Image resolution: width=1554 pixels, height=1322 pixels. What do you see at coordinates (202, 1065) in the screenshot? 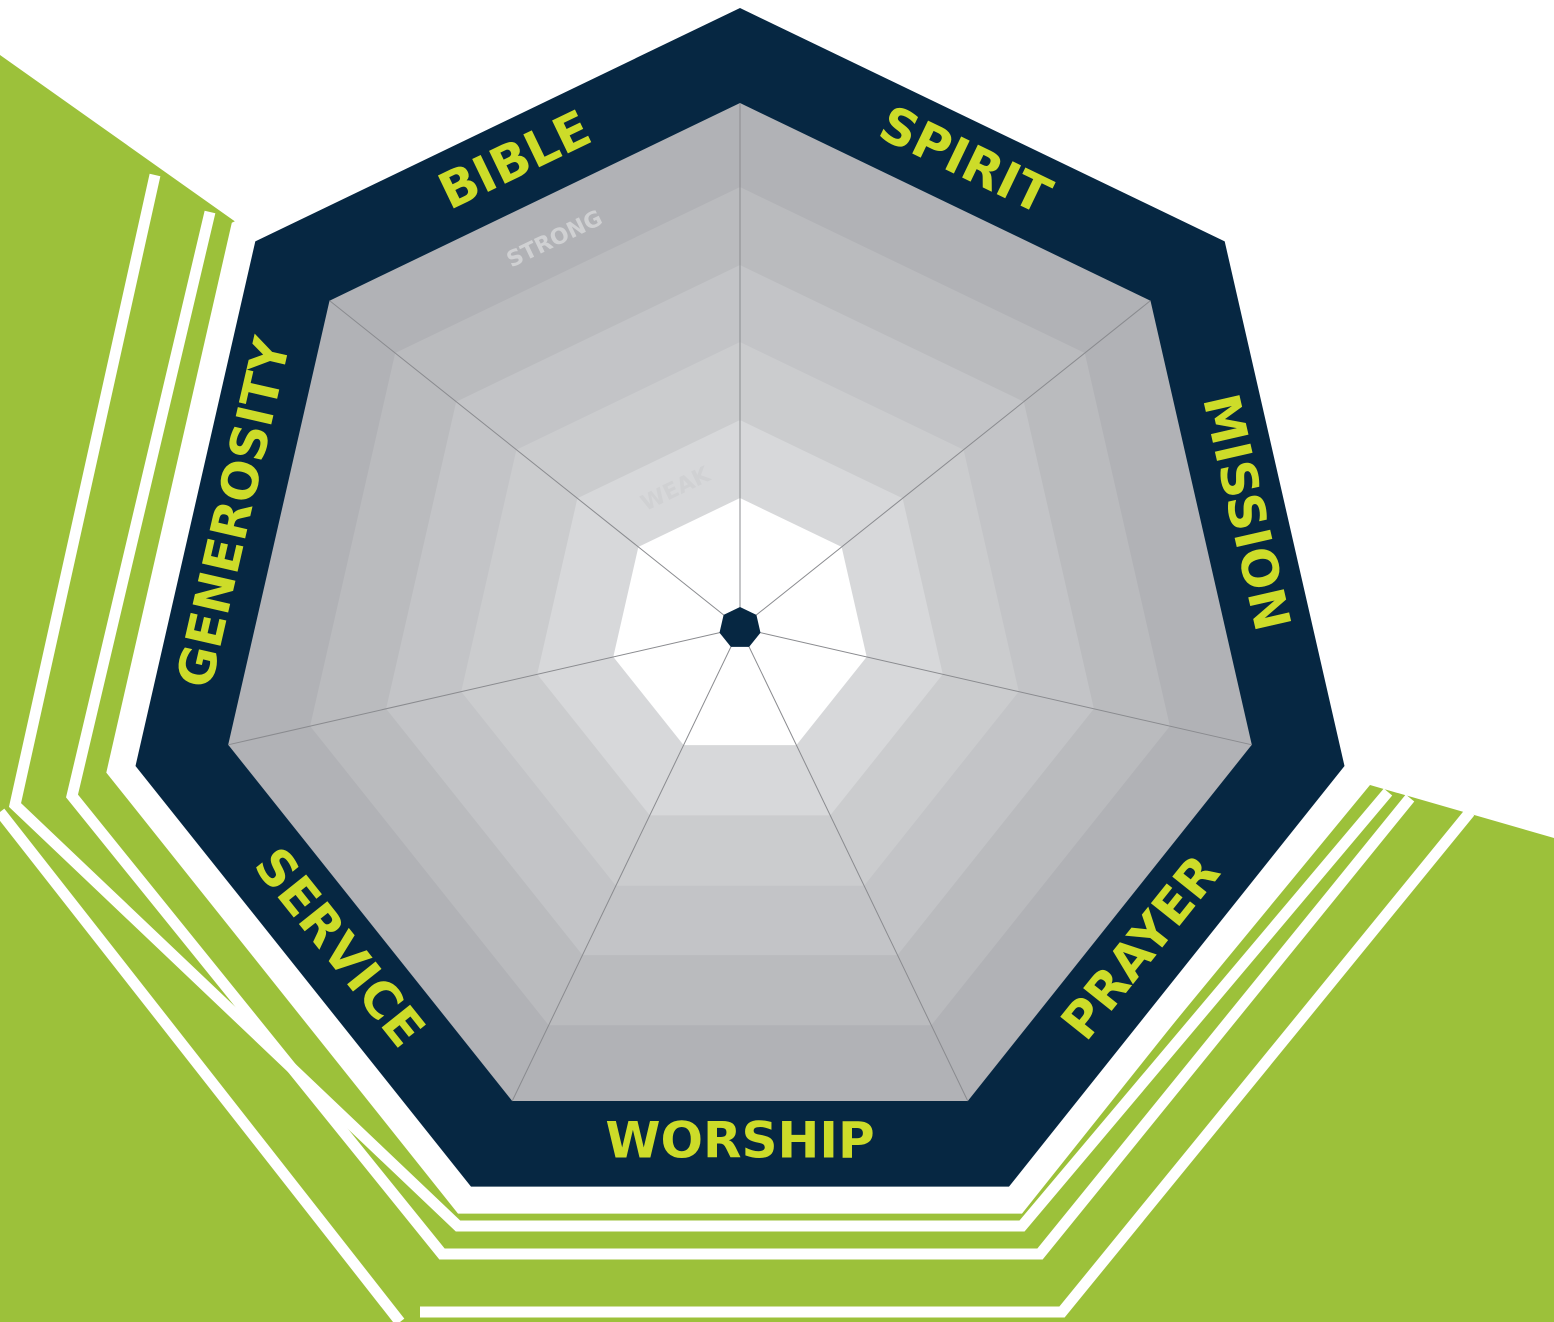
I see `stripe` at bounding box center [202, 1065].